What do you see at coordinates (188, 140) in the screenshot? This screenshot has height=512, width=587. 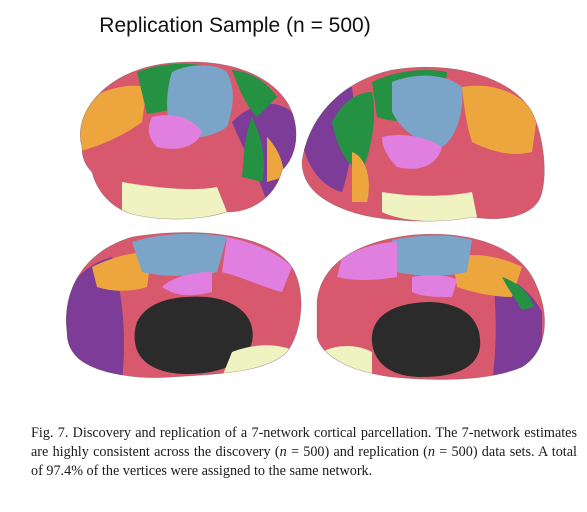 I see `left-lateral-hemisphere` at bounding box center [188, 140].